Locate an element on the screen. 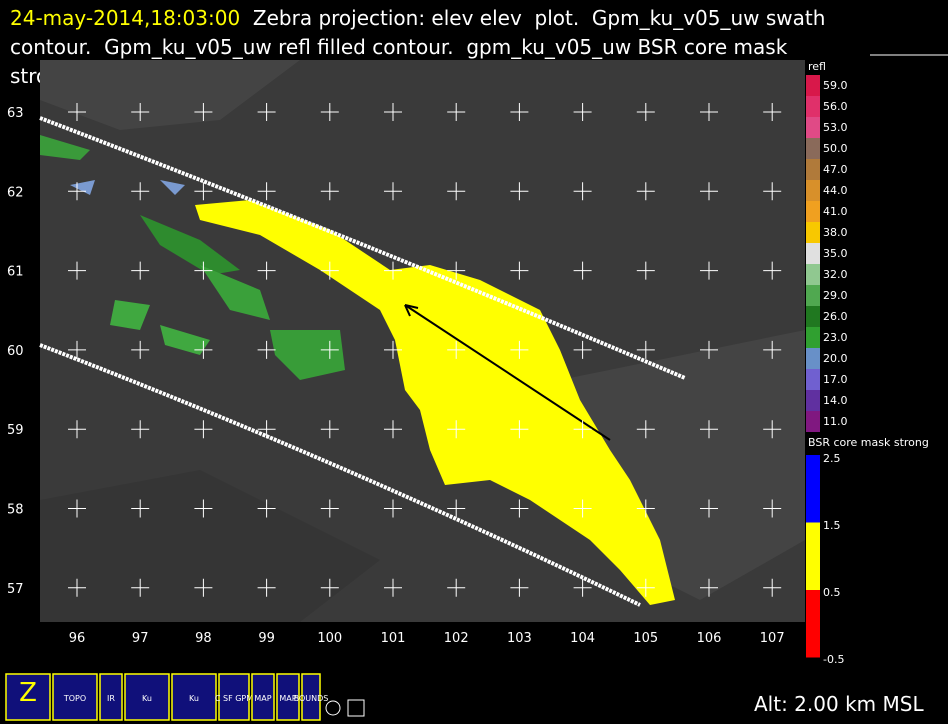  x-axis-label: 107 is located at coordinates (772, 638).